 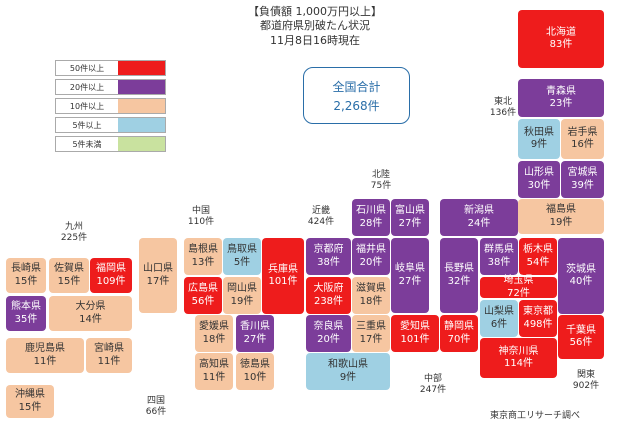 What do you see at coordinates (459, 333) in the screenshot?
I see `prefecture-tile: 静岡県 70件` at bounding box center [459, 333].